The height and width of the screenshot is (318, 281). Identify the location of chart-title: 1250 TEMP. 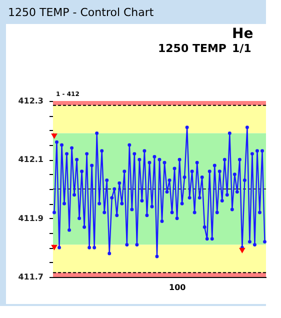
(192, 48).